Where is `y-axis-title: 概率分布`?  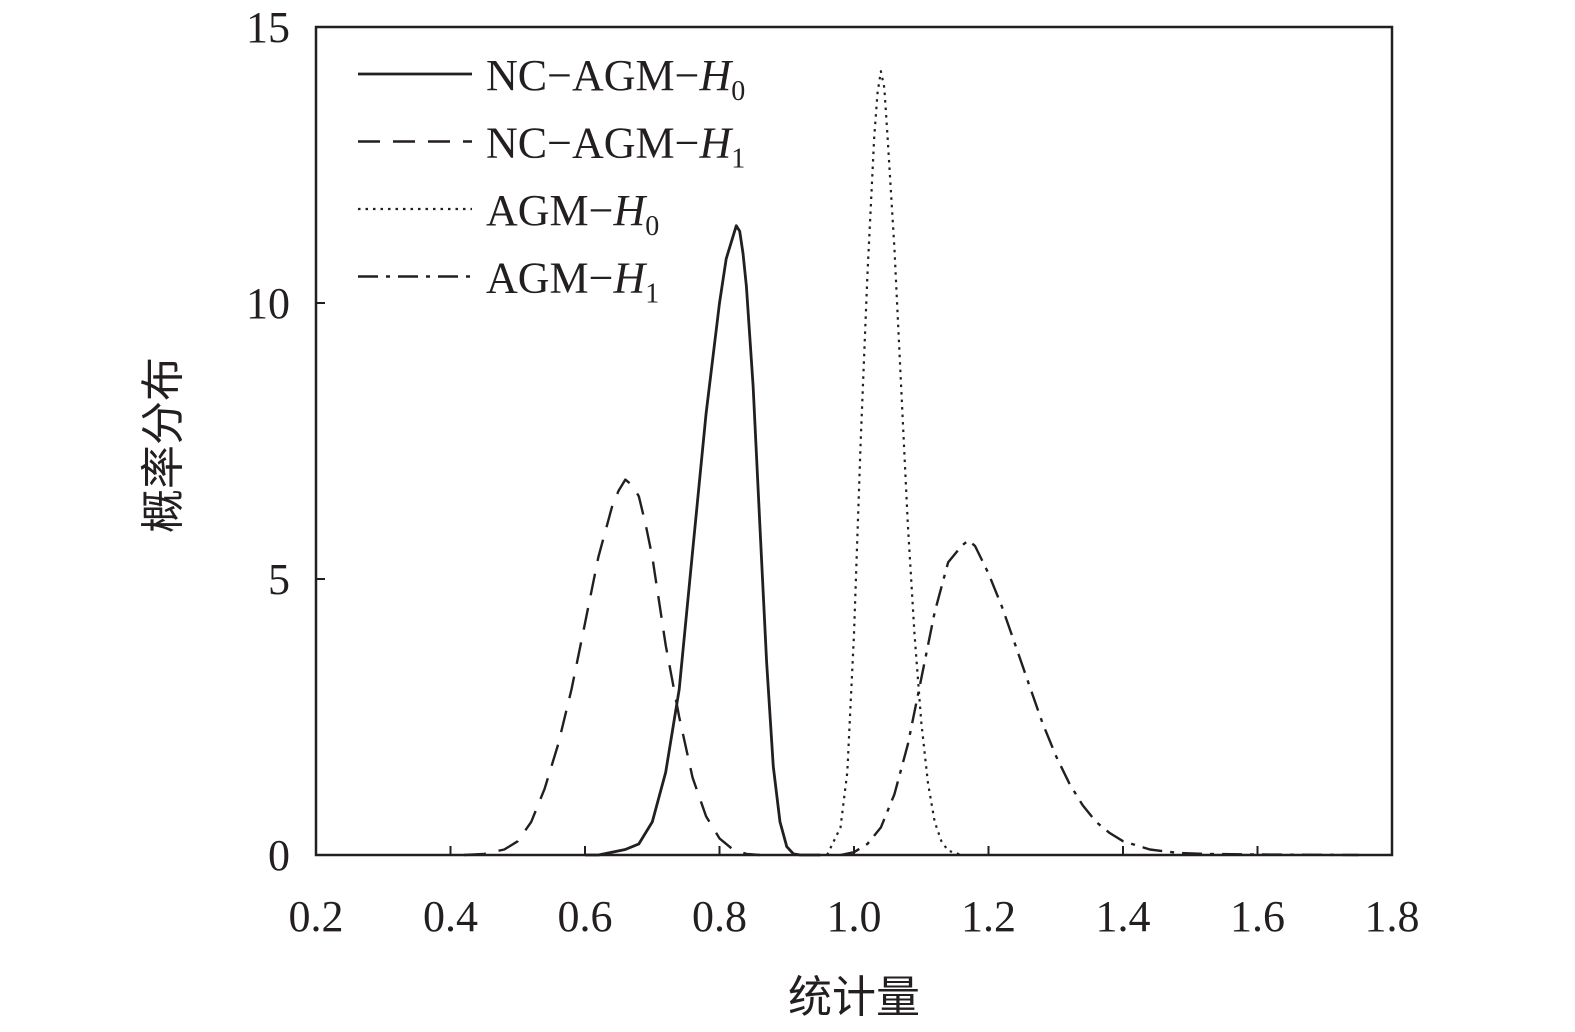 y-axis-title: 概率分布 is located at coordinates (163, 445).